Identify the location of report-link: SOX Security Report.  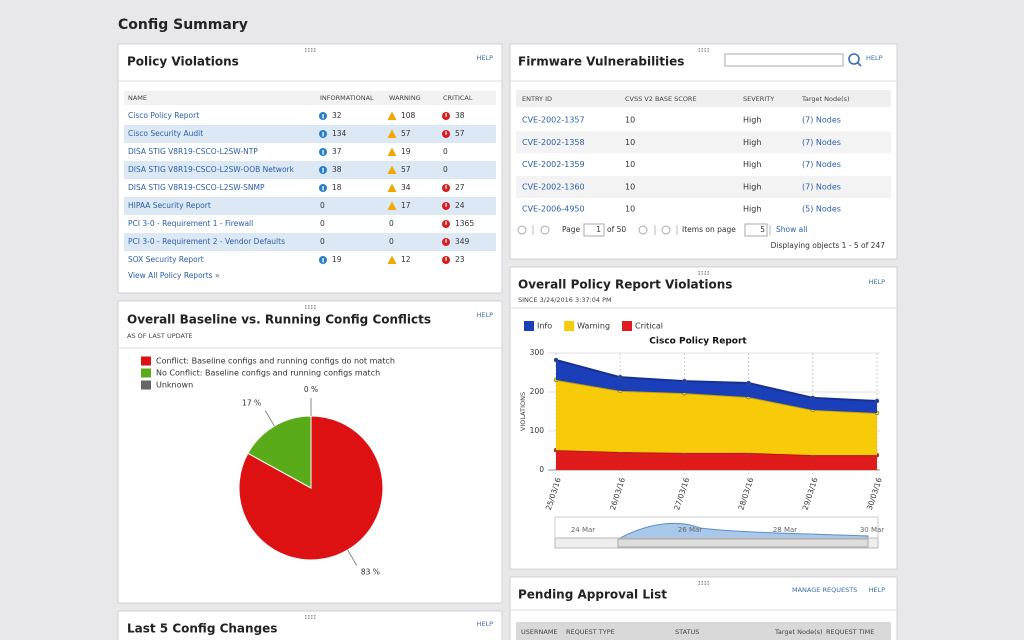
(166, 259).